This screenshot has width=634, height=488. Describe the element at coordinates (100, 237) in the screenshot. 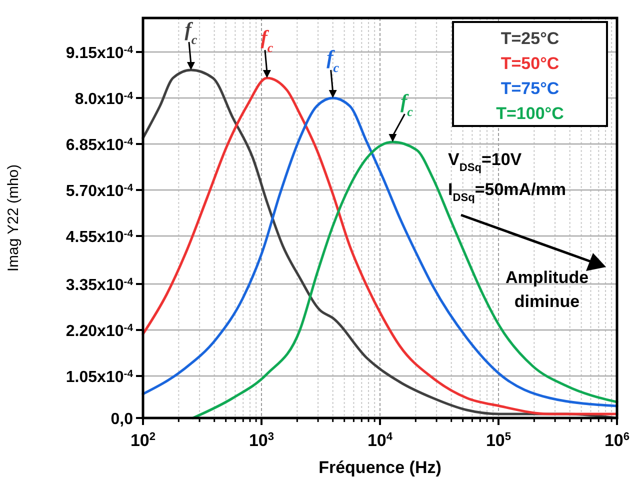

I see `y-tick-label: 4.55x10$^{-4}$` at that location.